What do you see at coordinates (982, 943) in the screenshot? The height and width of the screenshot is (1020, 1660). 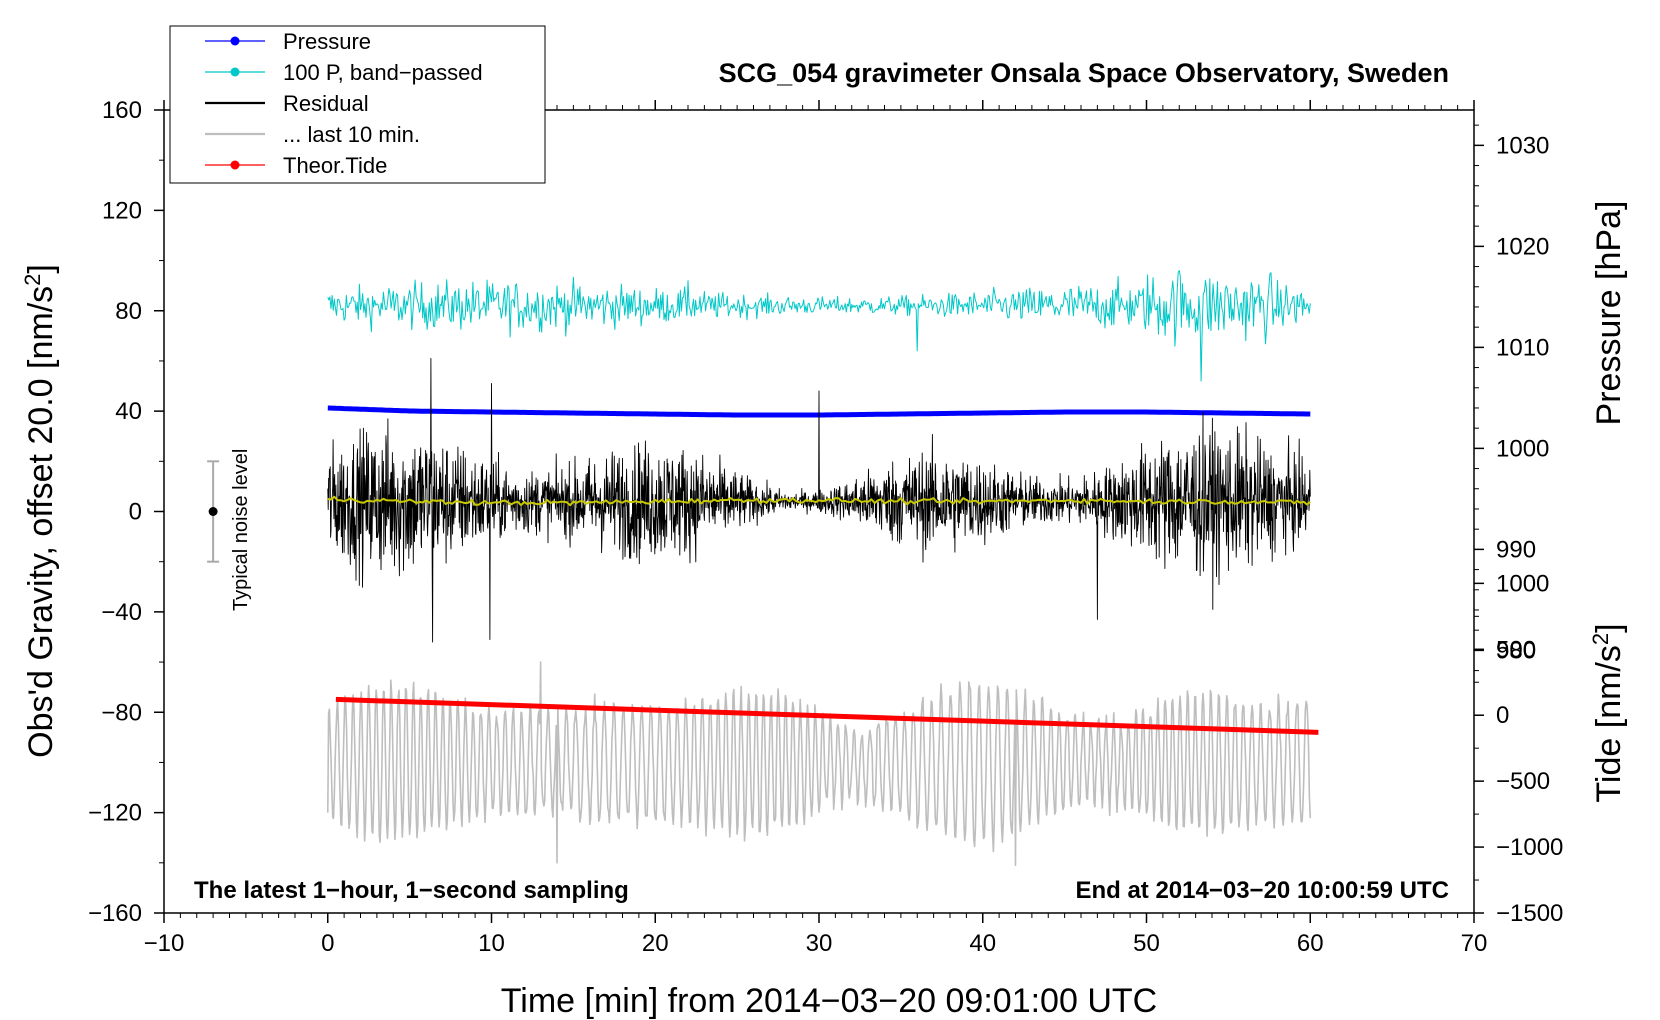 I see `x-tick-label: 40` at bounding box center [982, 943].